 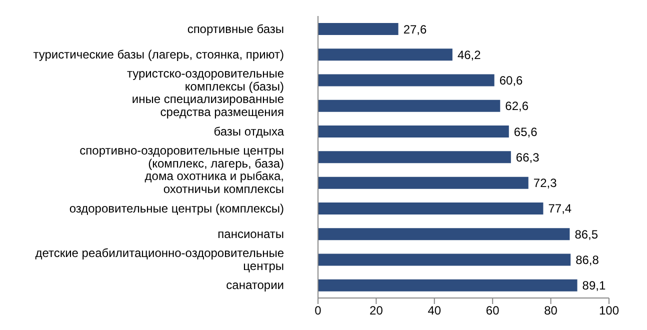 What do you see at coordinates (255, 285) in the screenshot?
I see `y-tick-label: санатории` at bounding box center [255, 285].